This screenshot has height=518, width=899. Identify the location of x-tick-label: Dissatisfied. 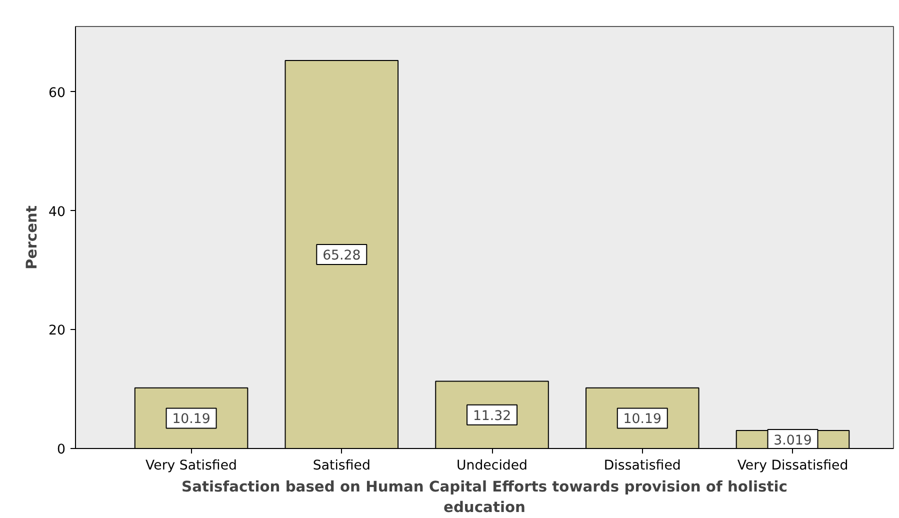
(642, 466).